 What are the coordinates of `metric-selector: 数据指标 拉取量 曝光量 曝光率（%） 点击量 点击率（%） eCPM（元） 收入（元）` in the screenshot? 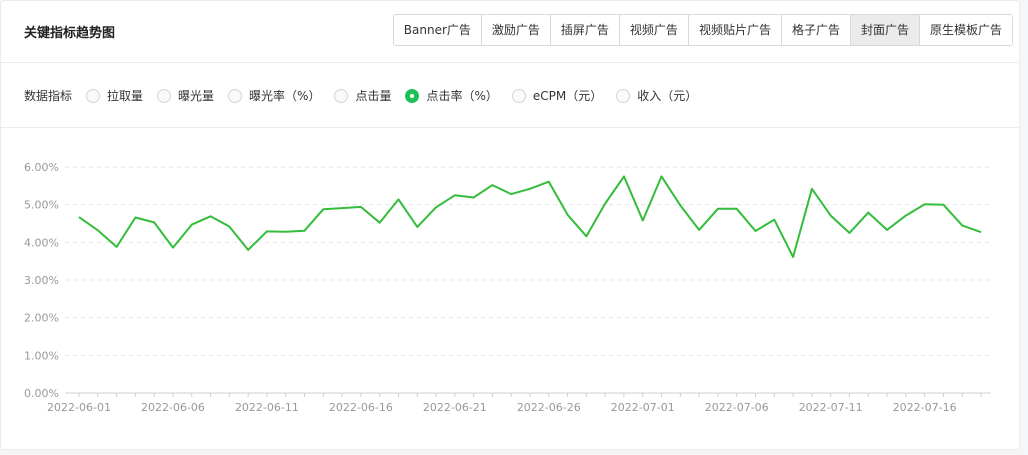 It's located at (510, 96).